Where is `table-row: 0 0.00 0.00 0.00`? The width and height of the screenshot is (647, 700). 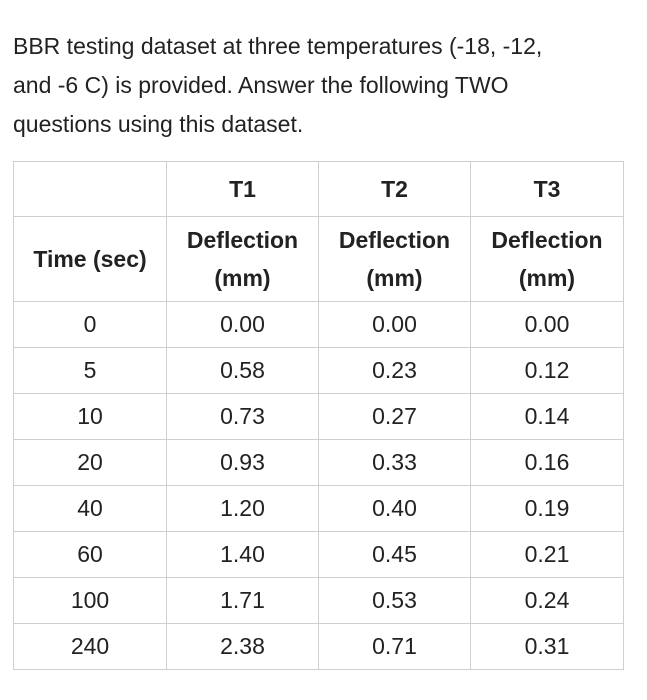
table-row: 0 0.00 0.00 0.00 is located at coordinates (318, 324).